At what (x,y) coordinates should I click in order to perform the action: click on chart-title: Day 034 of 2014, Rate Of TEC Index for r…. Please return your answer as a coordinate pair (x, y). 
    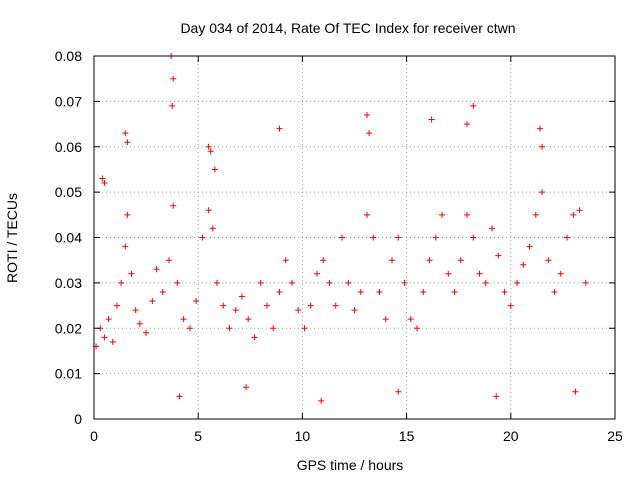
    Looking at the image, I should click on (347, 28).